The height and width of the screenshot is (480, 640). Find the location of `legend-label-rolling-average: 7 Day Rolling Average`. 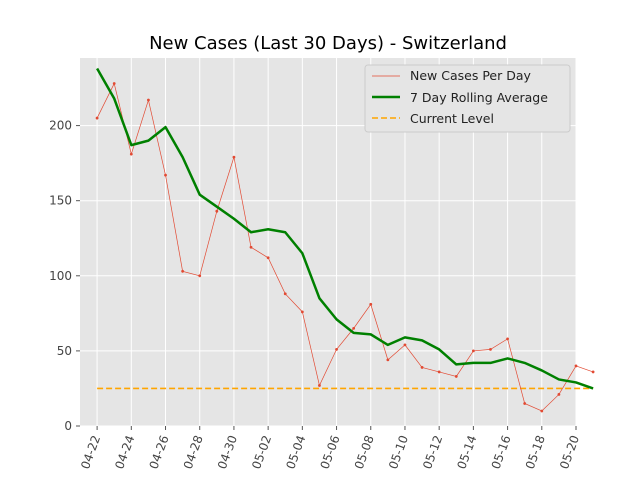

legend-label-rolling-average: 7 Day Rolling Average is located at coordinates (479, 97).